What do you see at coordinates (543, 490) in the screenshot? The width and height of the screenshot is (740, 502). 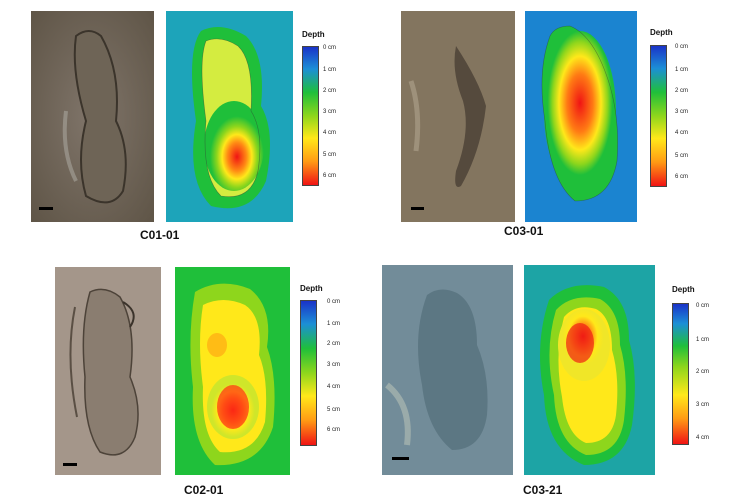 I see `panel-label: C03-21` at bounding box center [543, 490].